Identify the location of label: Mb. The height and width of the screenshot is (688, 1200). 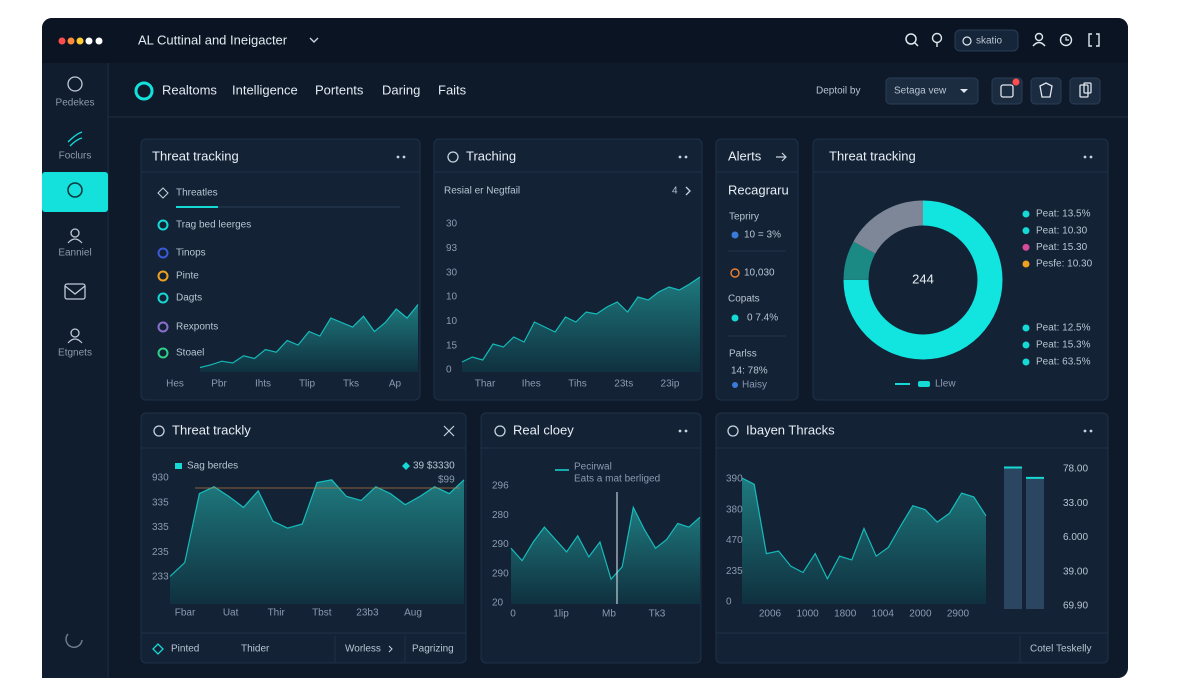
(609, 614).